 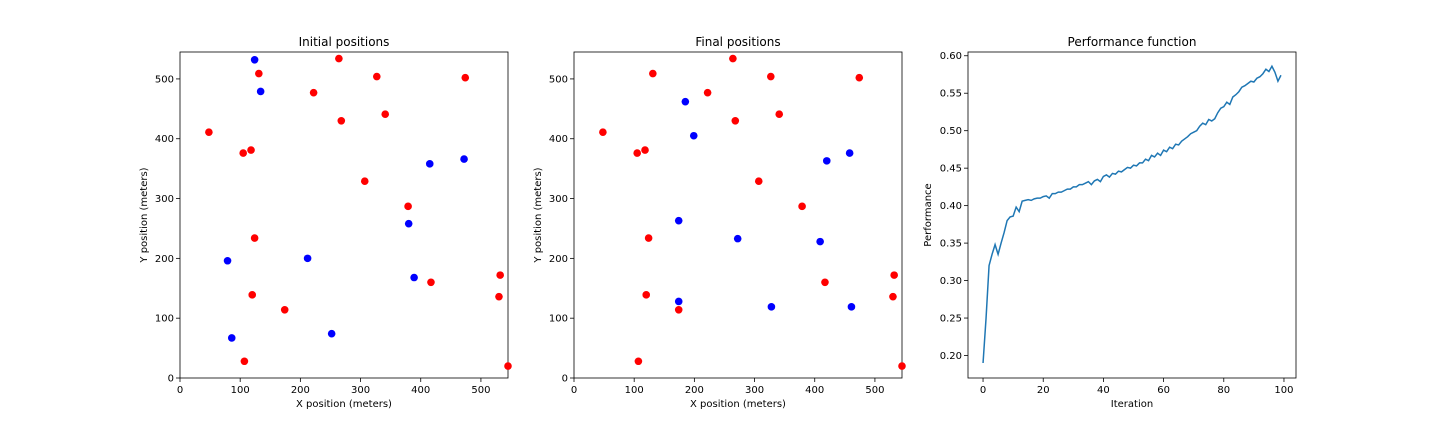 I want to click on y-tick-label: 300, so click(x=558, y=199).